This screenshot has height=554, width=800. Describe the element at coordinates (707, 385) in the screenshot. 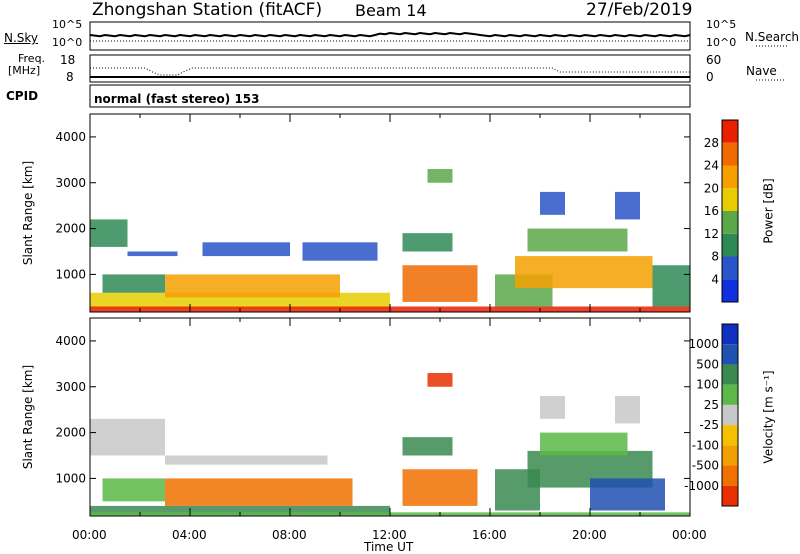

I see `velocity-cbar-tick-2: 100` at that location.